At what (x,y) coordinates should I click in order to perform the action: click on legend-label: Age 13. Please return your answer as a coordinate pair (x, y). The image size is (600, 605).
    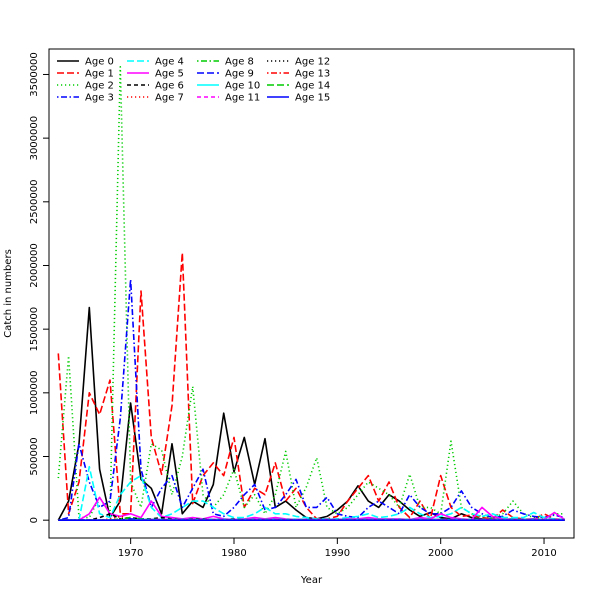
    Looking at the image, I should click on (312, 74).